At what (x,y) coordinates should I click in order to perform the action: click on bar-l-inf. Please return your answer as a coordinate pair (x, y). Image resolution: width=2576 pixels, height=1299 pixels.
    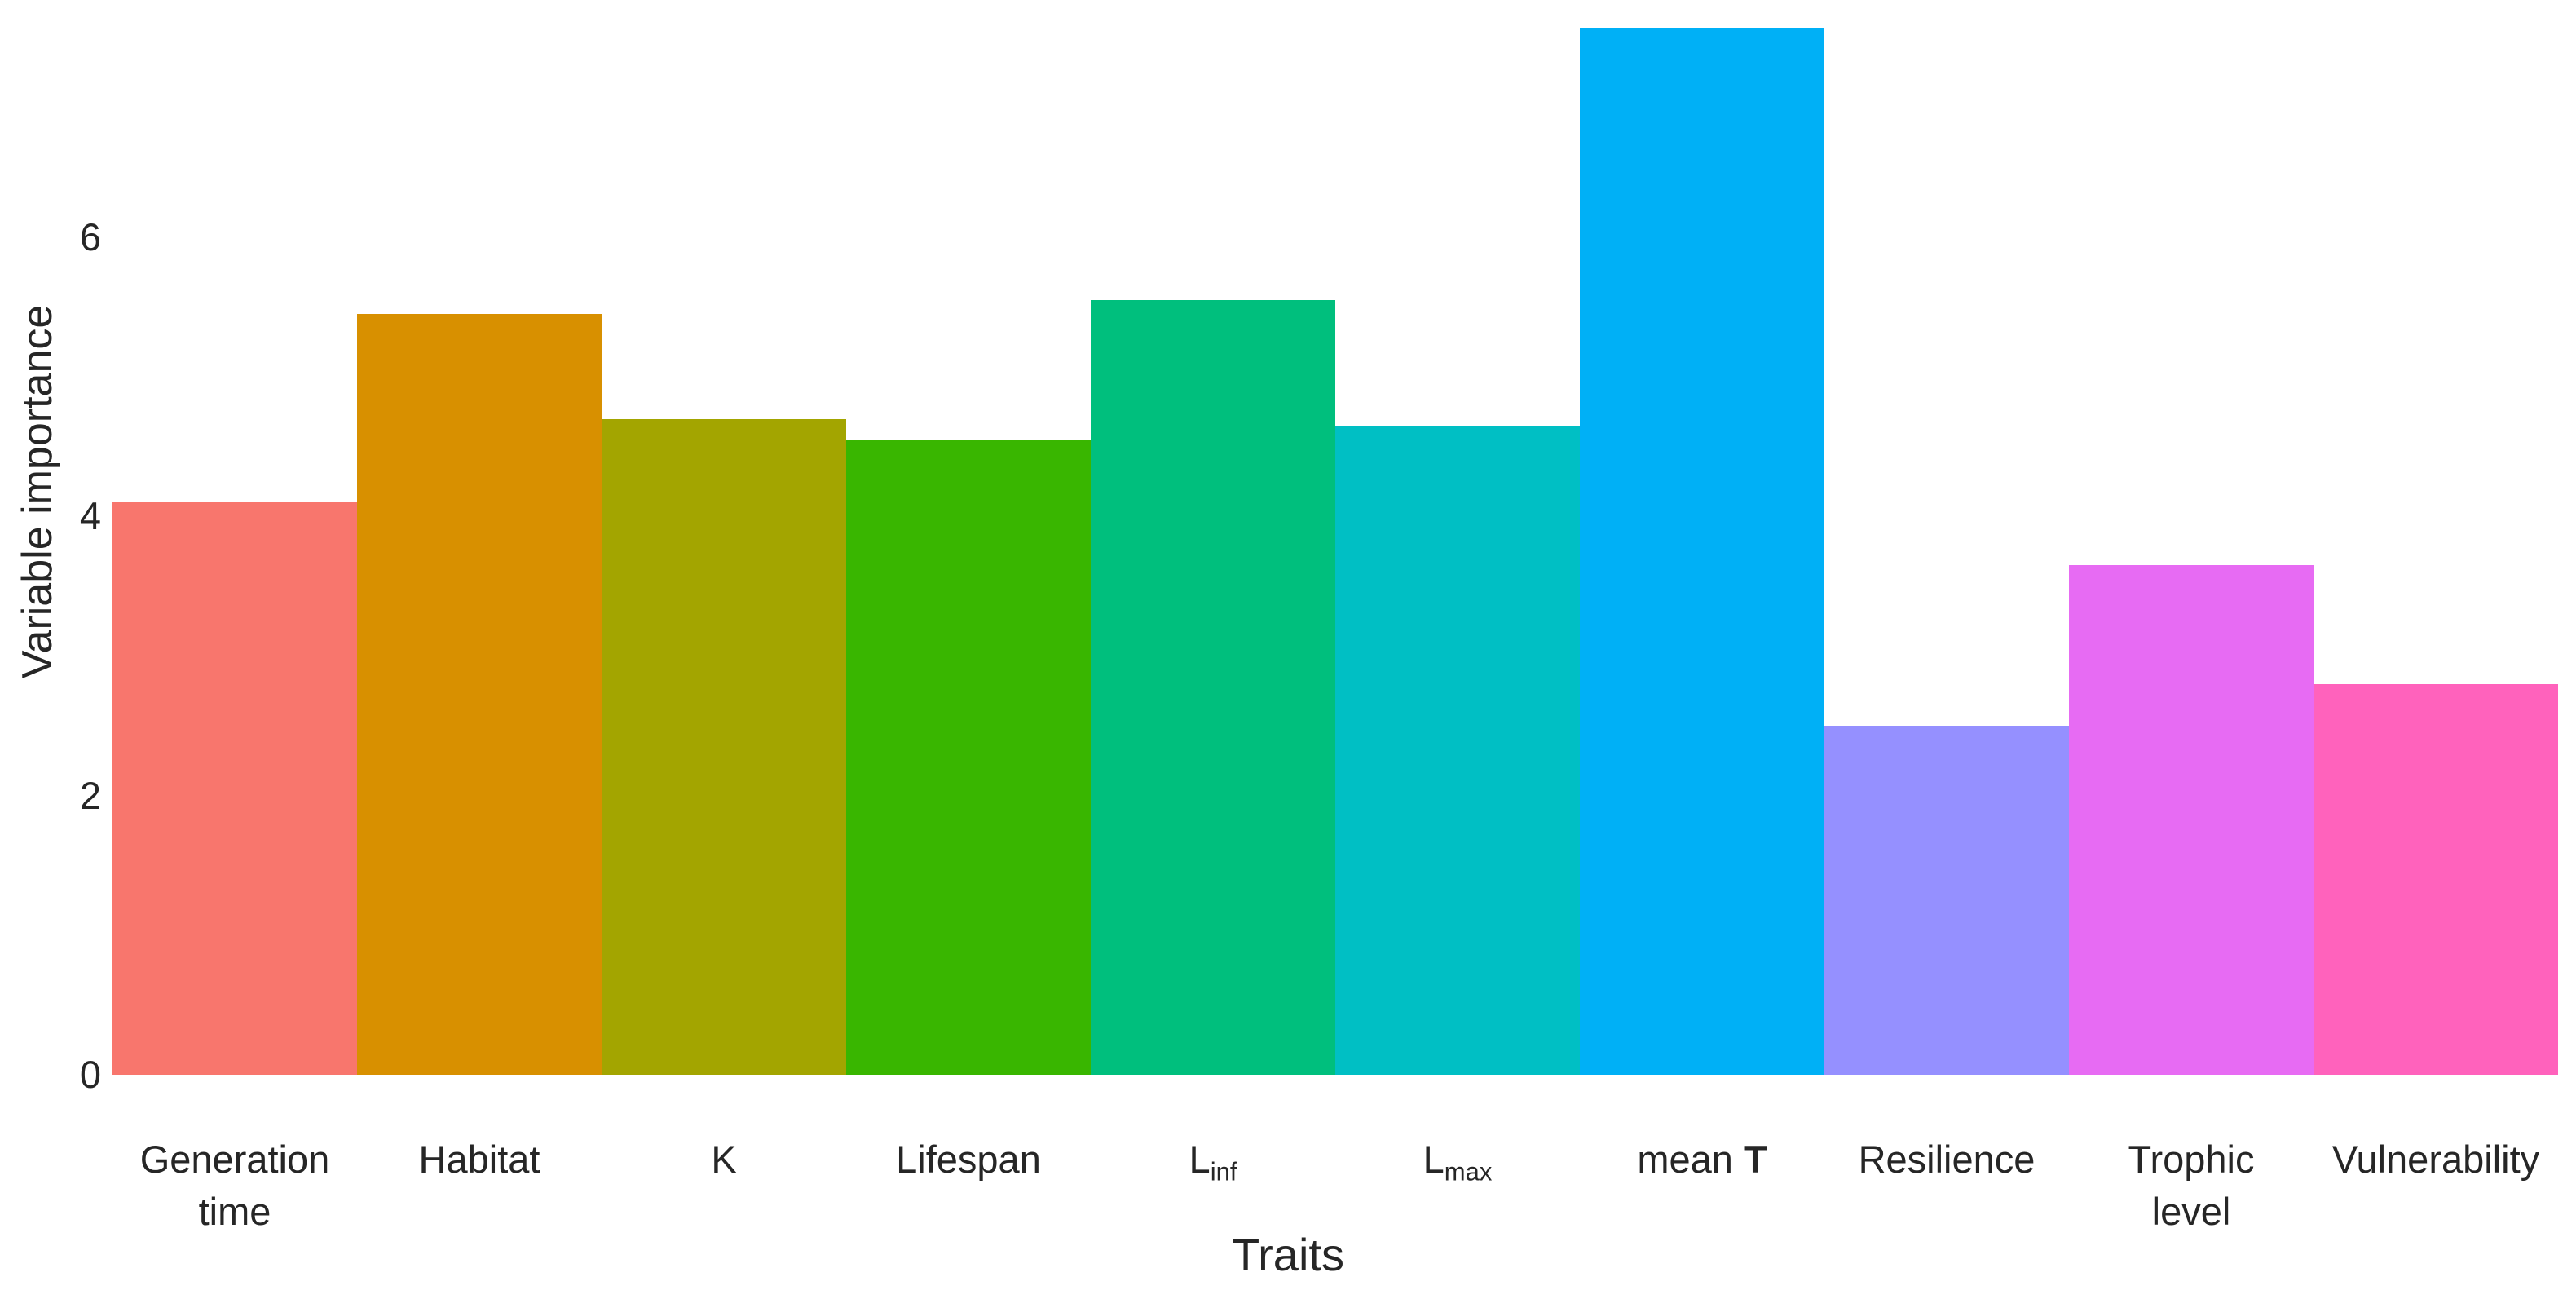
    Looking at the image, I should click on (1213, 687).